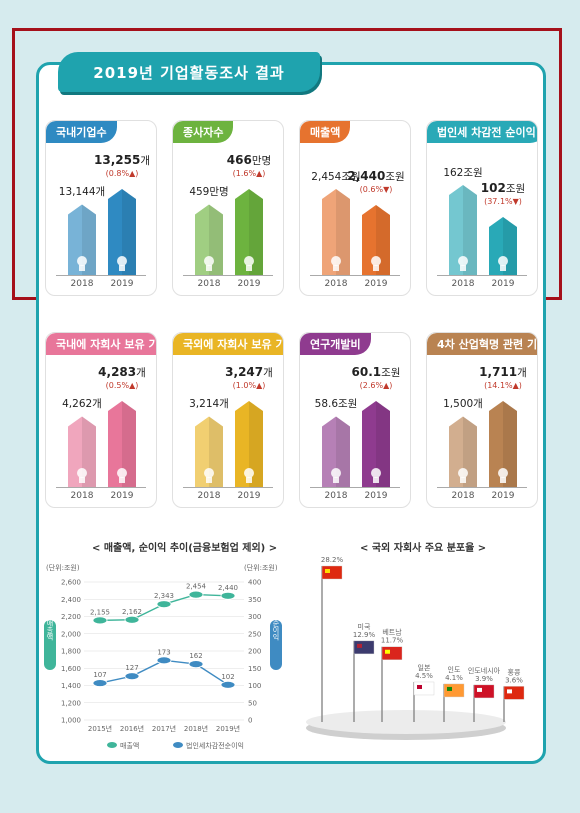 The height and width of the screenshot is (813, 580). I want to click on value-2019: 466만명, so click(249, 160).